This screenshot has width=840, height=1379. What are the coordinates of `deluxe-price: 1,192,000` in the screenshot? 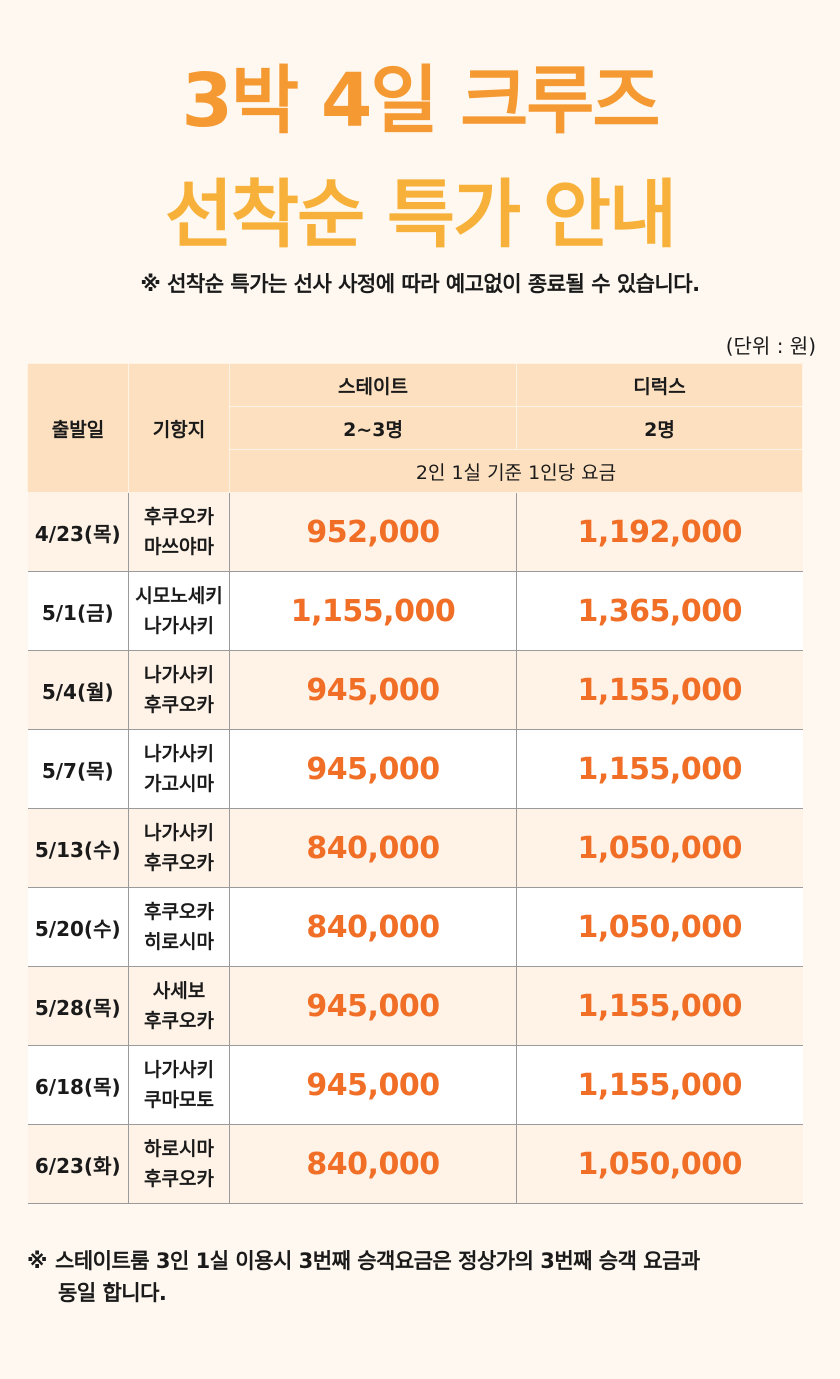 It's located at (659, 532).